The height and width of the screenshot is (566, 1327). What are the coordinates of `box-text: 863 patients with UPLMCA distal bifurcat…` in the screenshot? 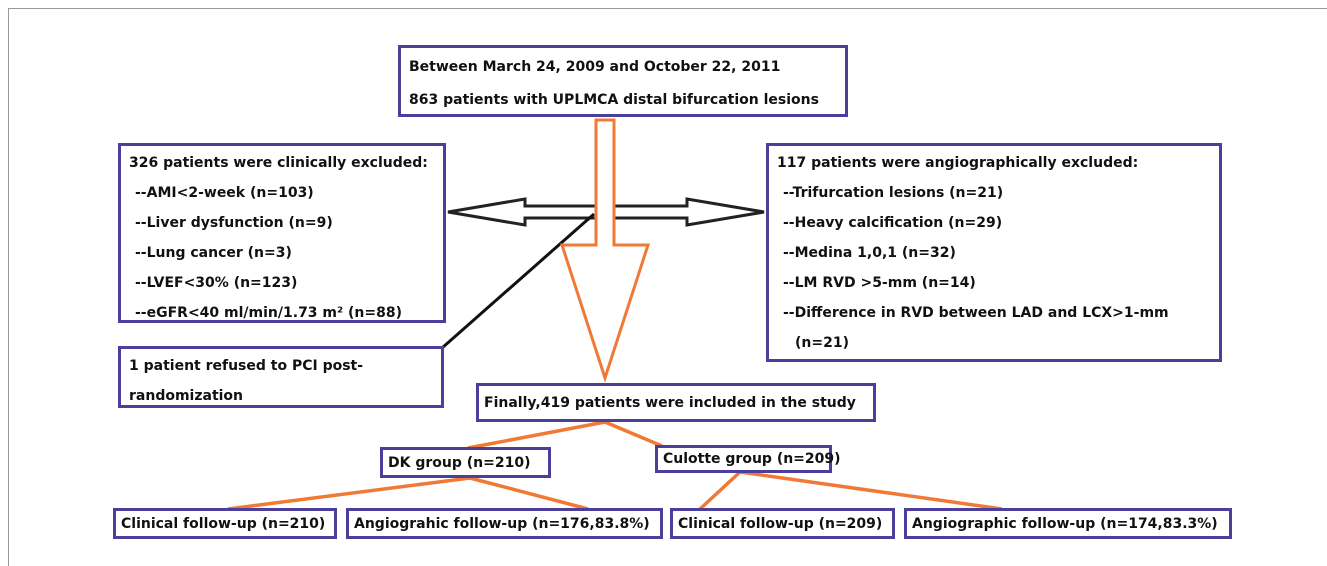 It's located at (614, 100).